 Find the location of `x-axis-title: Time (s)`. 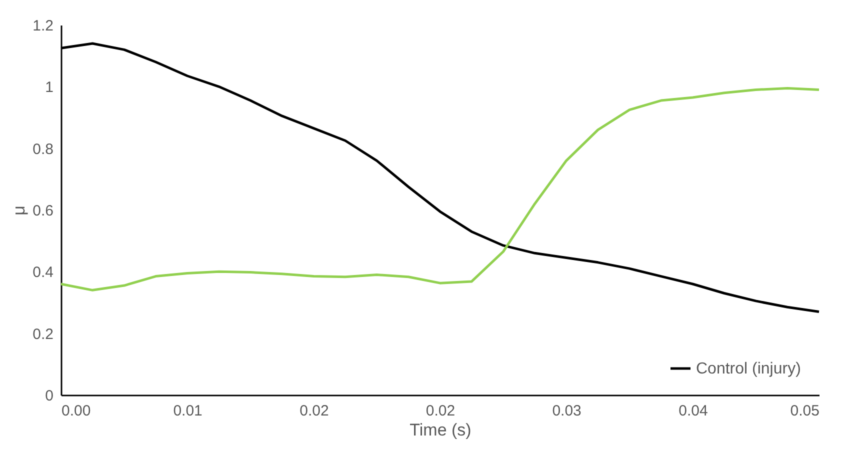

x-axis-title: Time (s) is located at coordinates (441, 430).